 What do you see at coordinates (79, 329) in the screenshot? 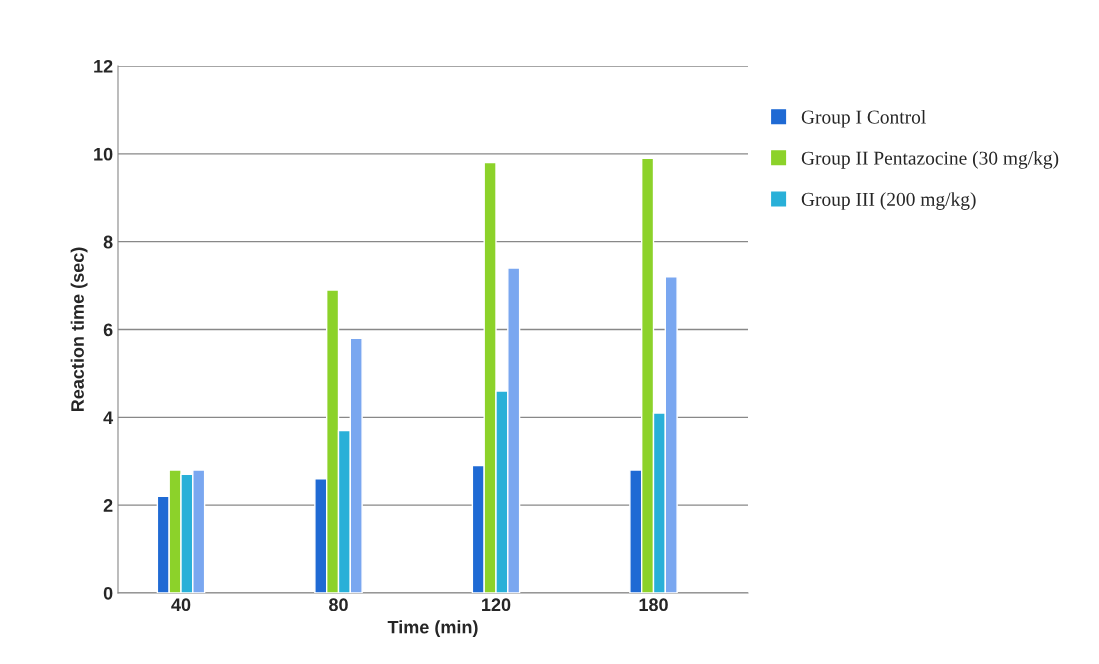
I see `y-axis-title: Reaction time (sec)` at bounding box center [79, 329].